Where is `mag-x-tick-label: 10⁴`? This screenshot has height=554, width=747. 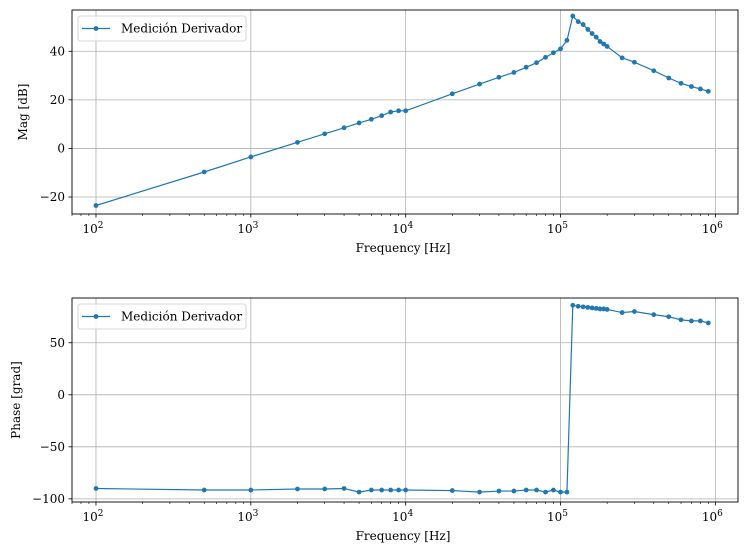
mag-x-tick-label: 10⁴ is located at coordinates (402, 228).